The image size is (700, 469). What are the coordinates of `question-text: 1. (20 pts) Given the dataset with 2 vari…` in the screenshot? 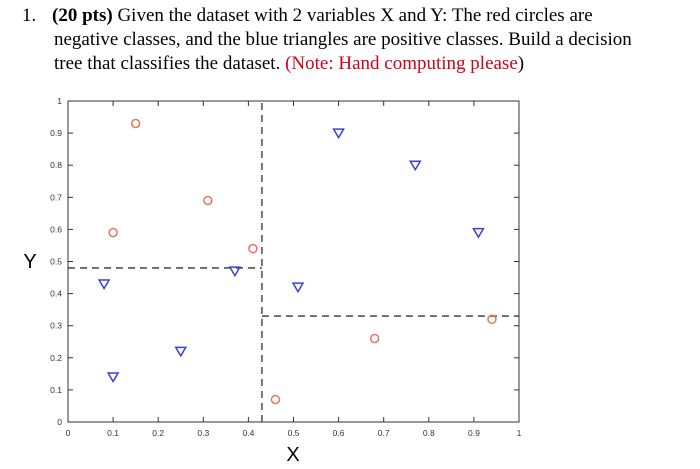 It's located at (352, 40).